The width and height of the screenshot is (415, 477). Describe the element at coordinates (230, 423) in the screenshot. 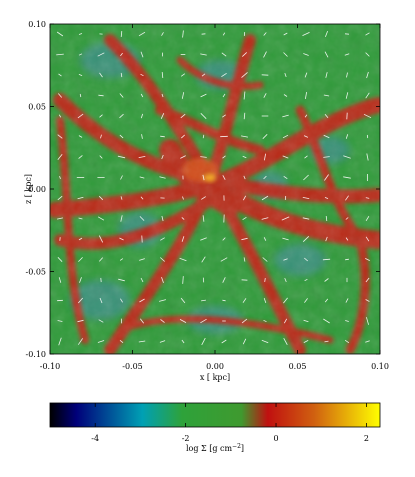

I see `colorbar-ticks: -4 -2 0 2` at that location.